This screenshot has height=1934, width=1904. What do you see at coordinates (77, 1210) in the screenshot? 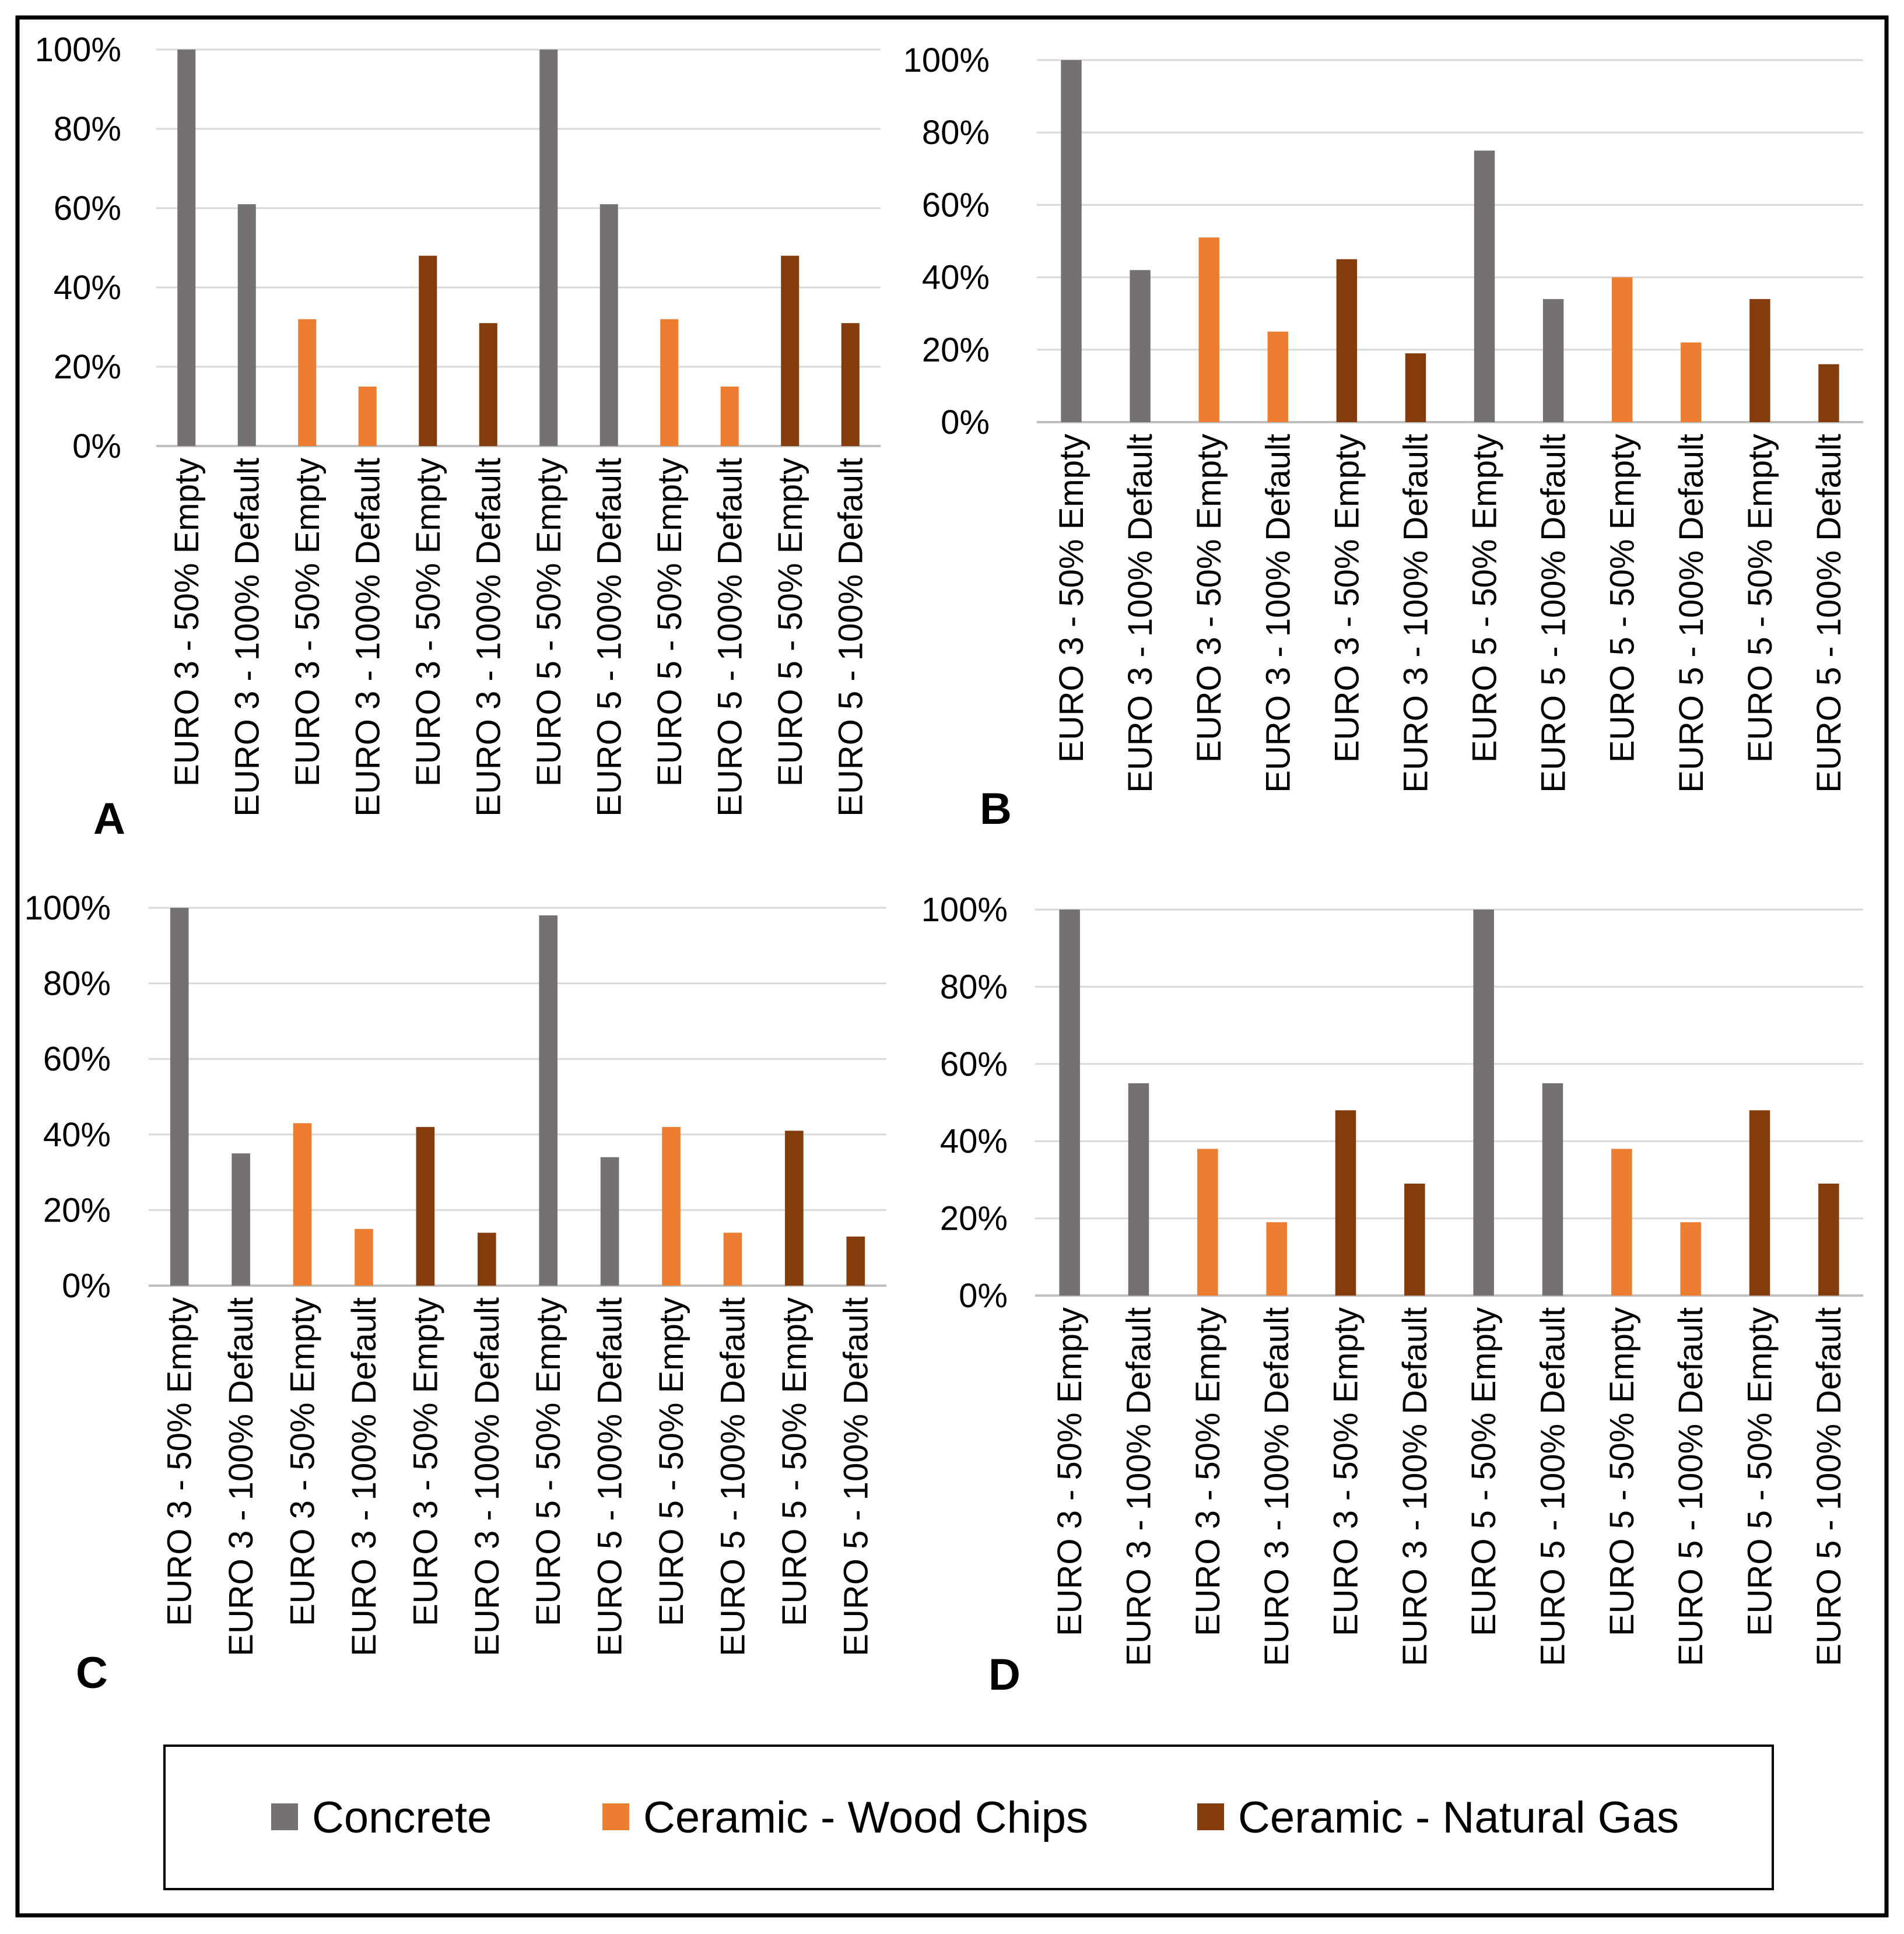
I see `y-tick-label: 20%` at bounding box center [77, 1210].